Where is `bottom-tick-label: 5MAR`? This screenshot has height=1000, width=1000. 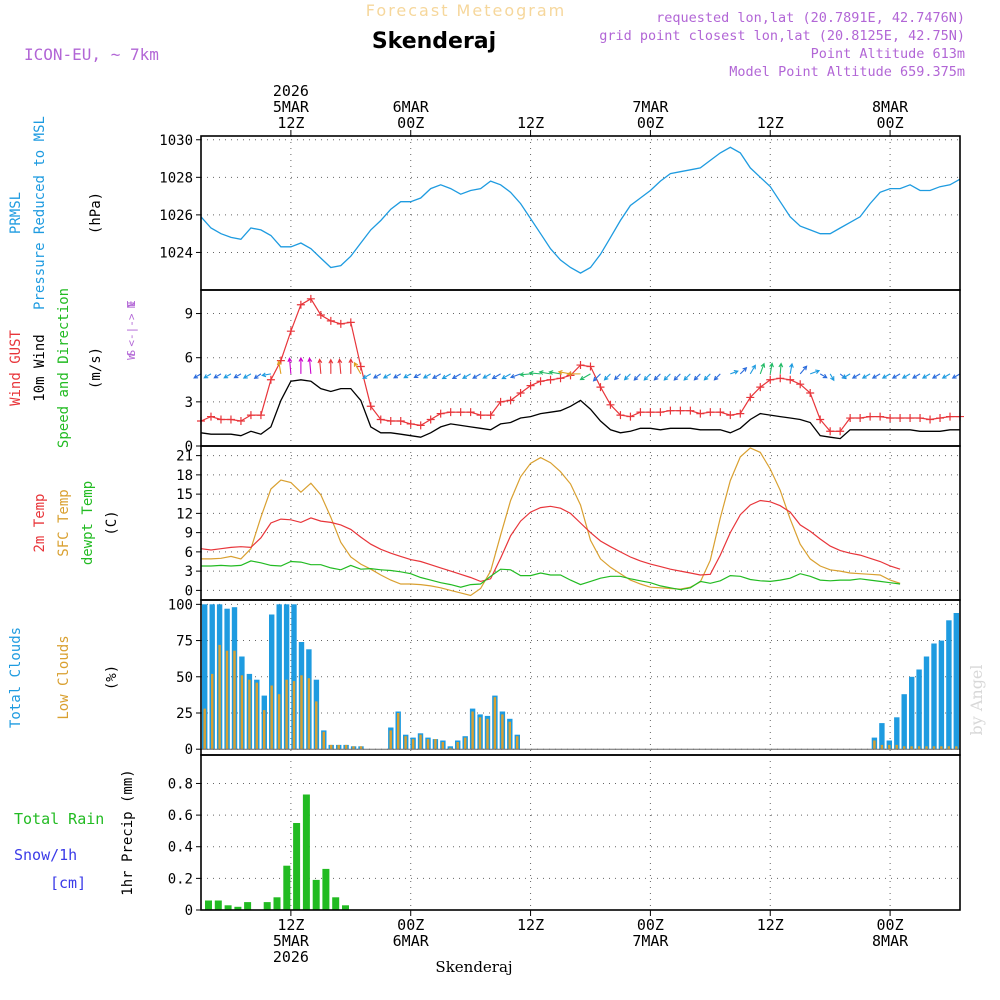
bottom-tick-label: 5MAR is located at coordinates (291, 941).